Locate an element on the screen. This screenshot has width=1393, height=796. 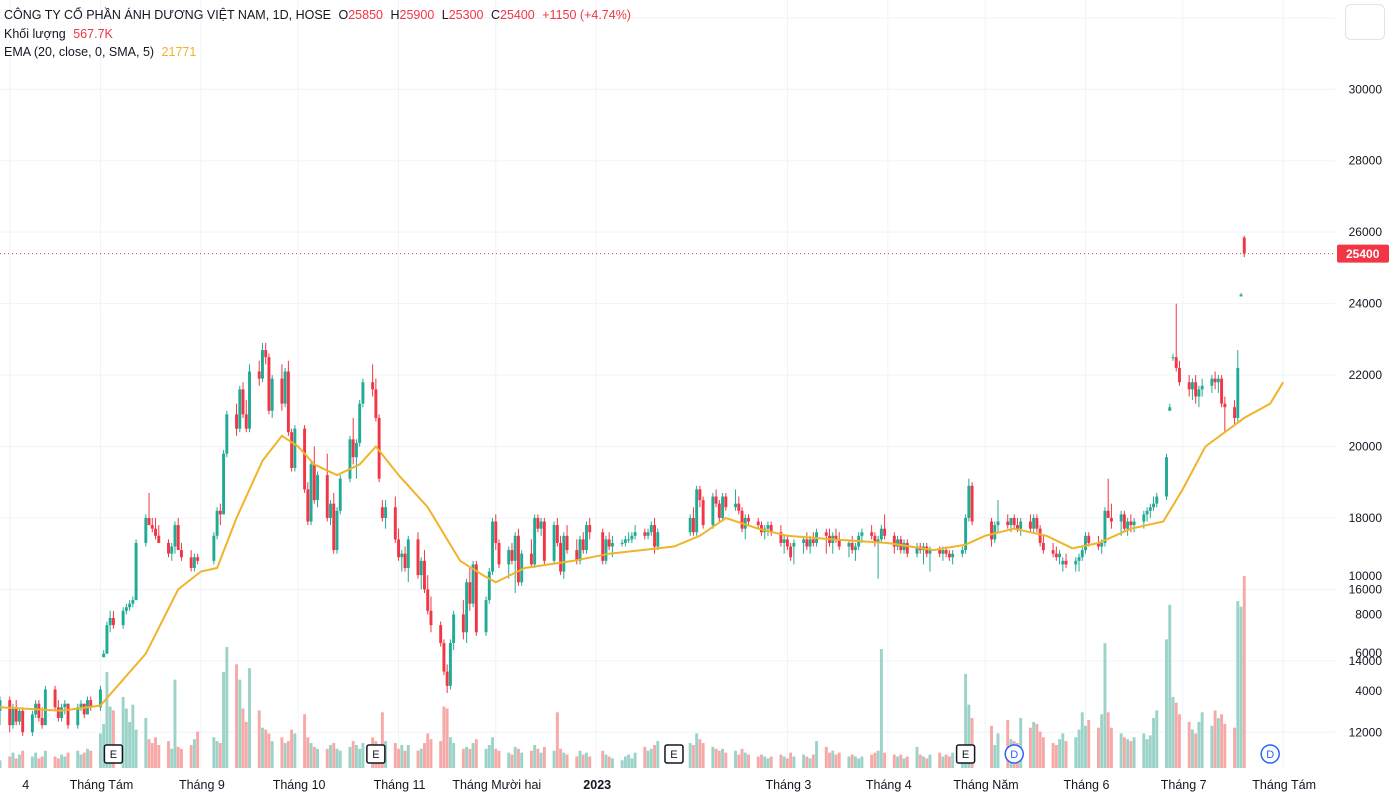
earnings-marker-box is located at coordinates (674, 754).